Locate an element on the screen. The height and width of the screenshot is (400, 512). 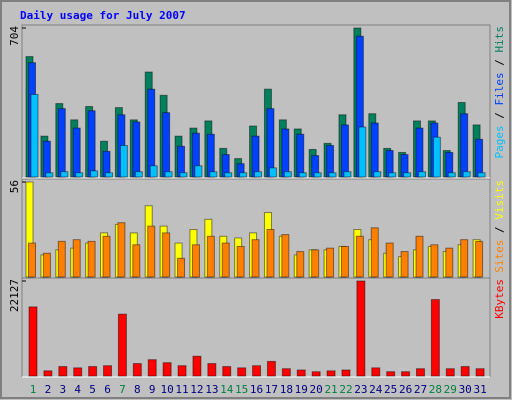
x-tick-label: 29 is located at coordinates (450, 389).